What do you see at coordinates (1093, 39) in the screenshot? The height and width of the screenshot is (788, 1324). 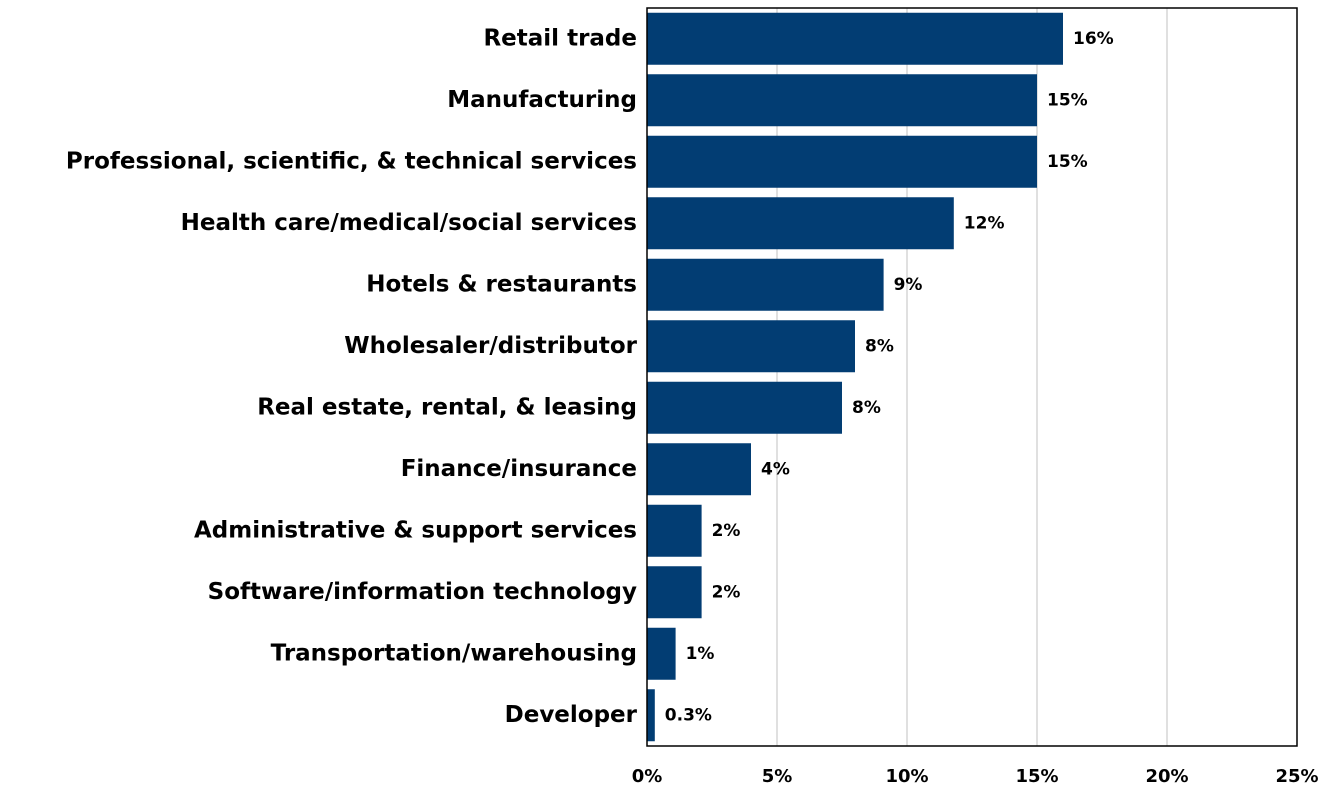 I see `value-label: 16%` at bounding box center [1093, 39].